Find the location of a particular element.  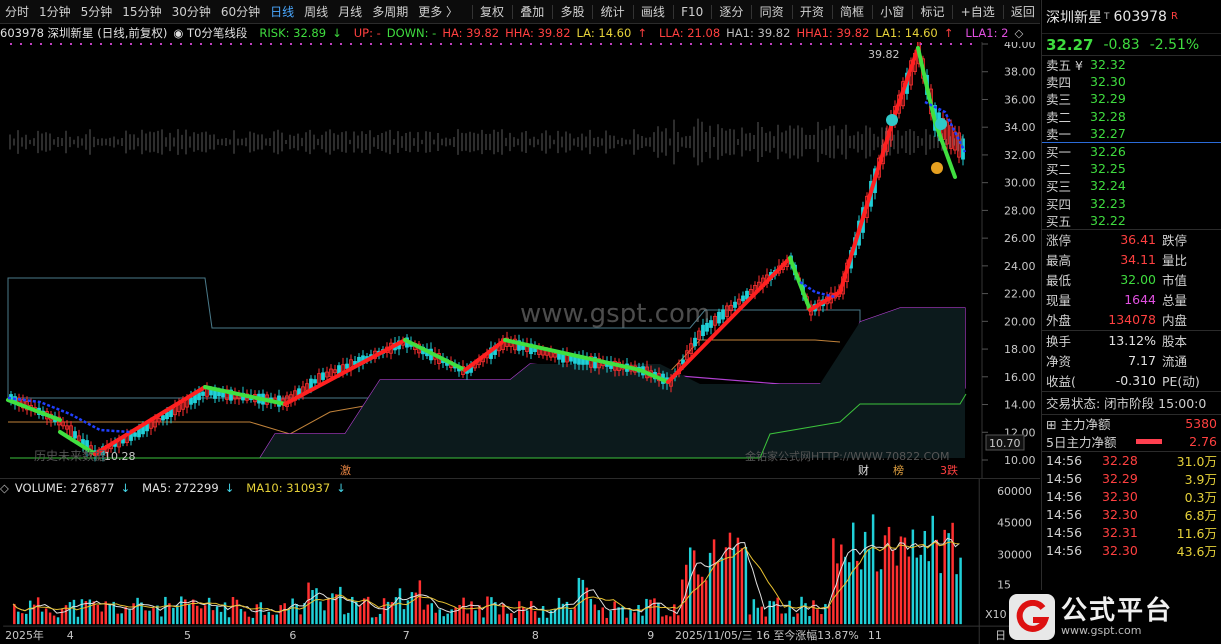

ask-row: 卖三 32.29 is located at coordinates (1131, 98).